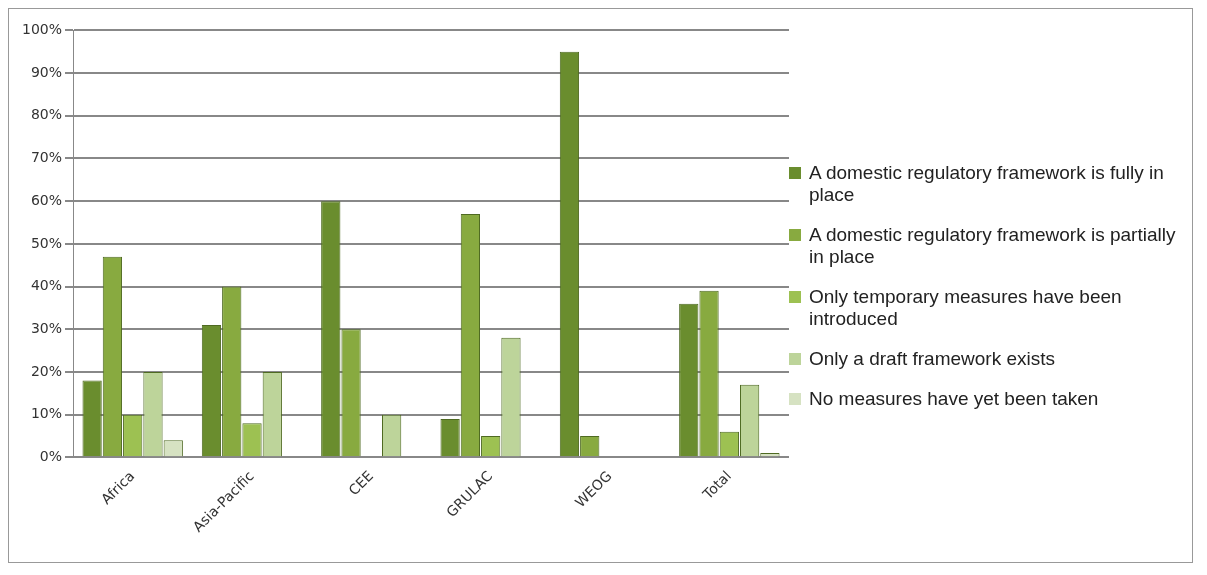  Describe the element at coordinates (46, 71) in the screenshot. I see `y-tick-label: 90%` at that location.